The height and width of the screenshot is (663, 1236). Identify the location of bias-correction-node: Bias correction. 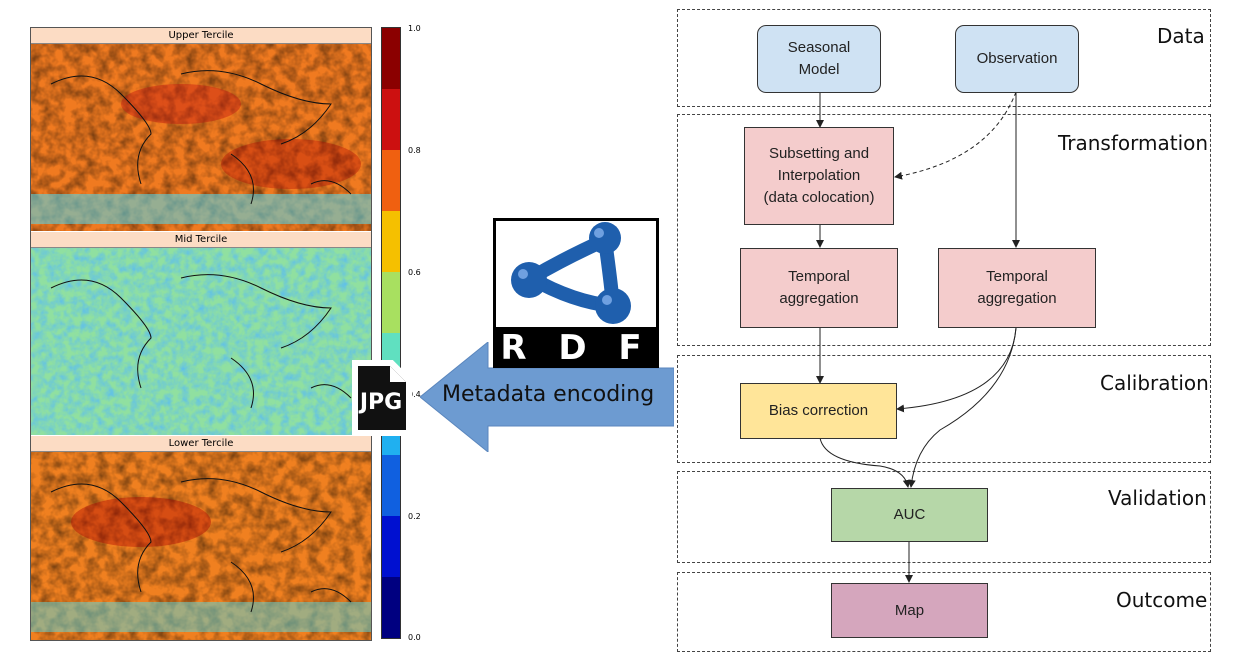
(818, 411).